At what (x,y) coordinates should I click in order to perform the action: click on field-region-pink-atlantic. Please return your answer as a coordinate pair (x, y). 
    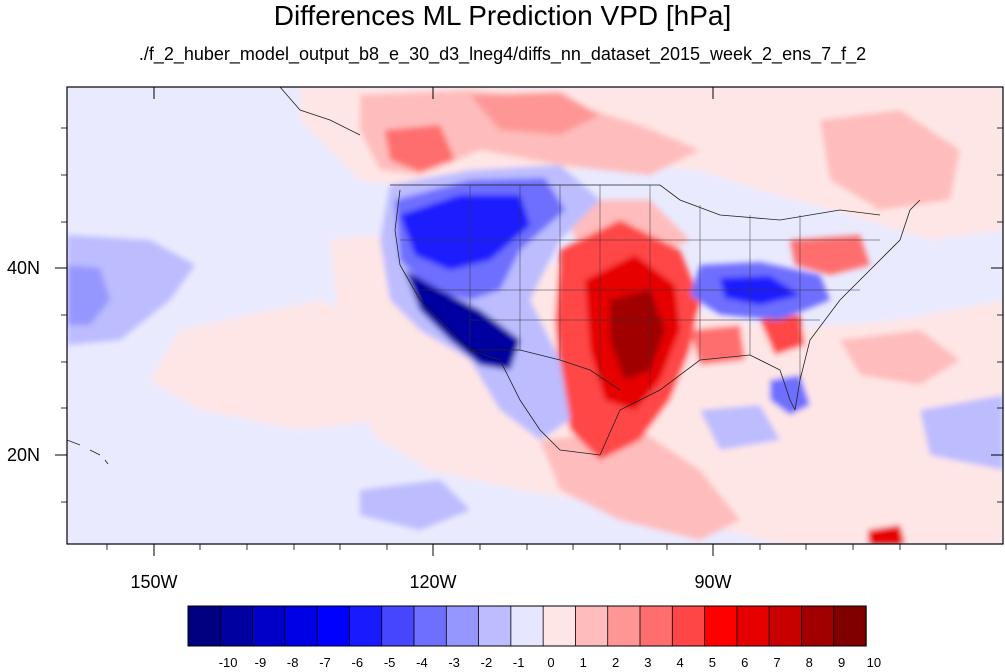
    Looking at the image, I should click on (900, 357).